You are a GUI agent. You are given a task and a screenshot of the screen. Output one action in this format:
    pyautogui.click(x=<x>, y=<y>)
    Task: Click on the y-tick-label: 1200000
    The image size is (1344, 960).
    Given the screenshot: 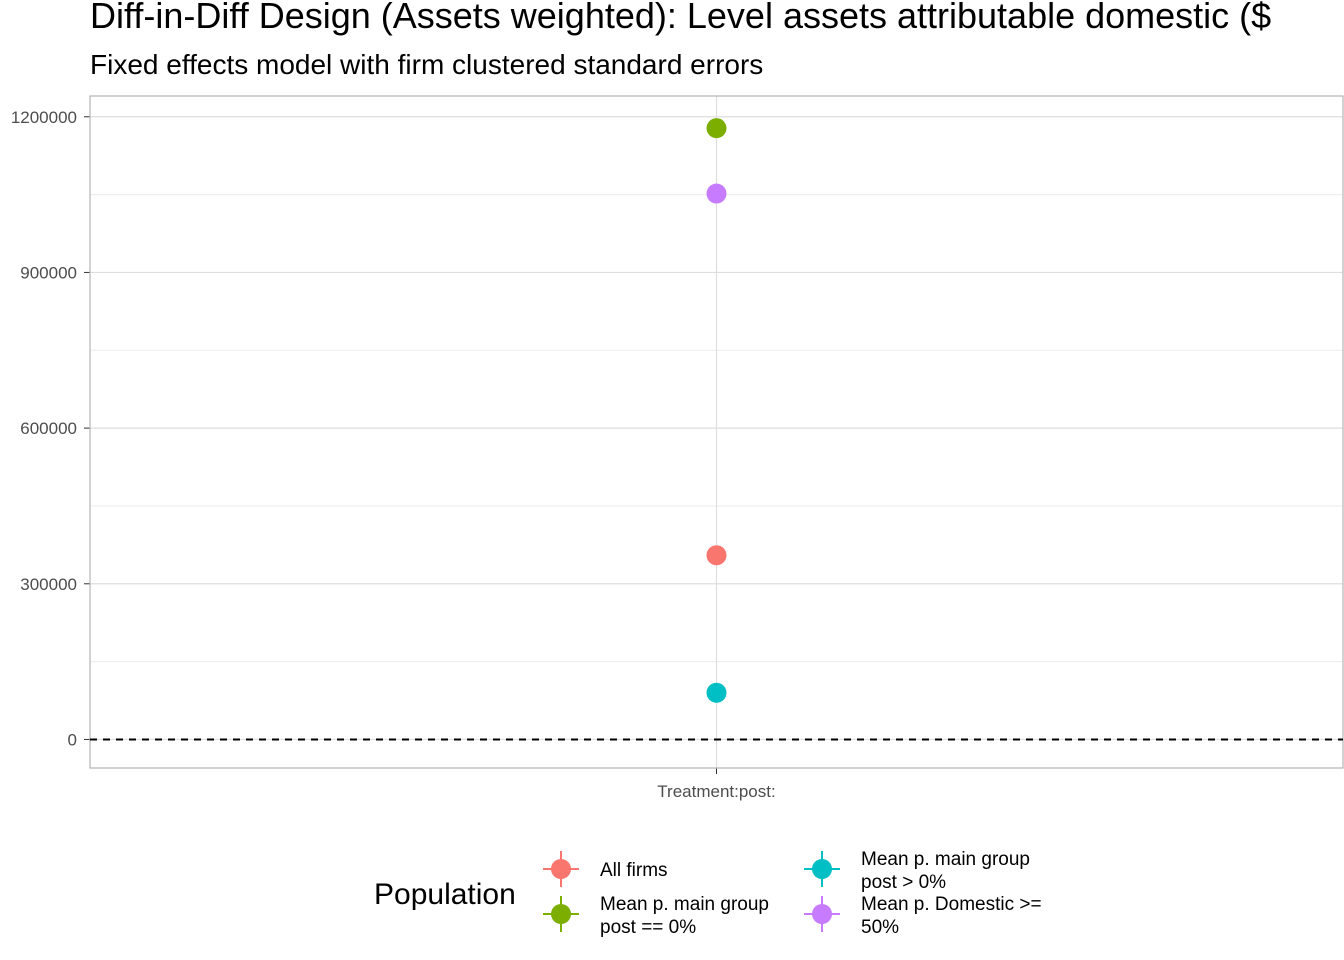 What is the action you would take?
    pyautogui.click(x=44, y=117)
    